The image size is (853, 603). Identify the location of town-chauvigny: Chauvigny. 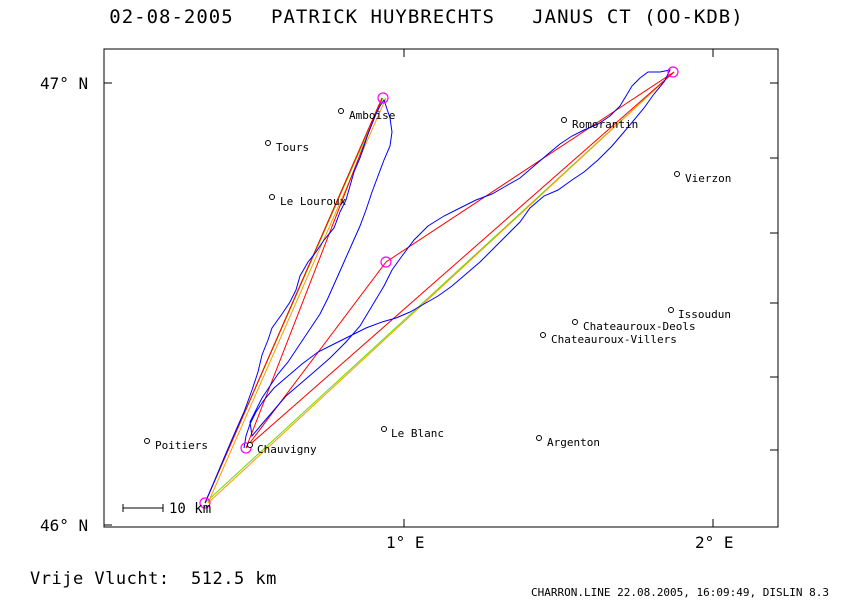
(282, 449).